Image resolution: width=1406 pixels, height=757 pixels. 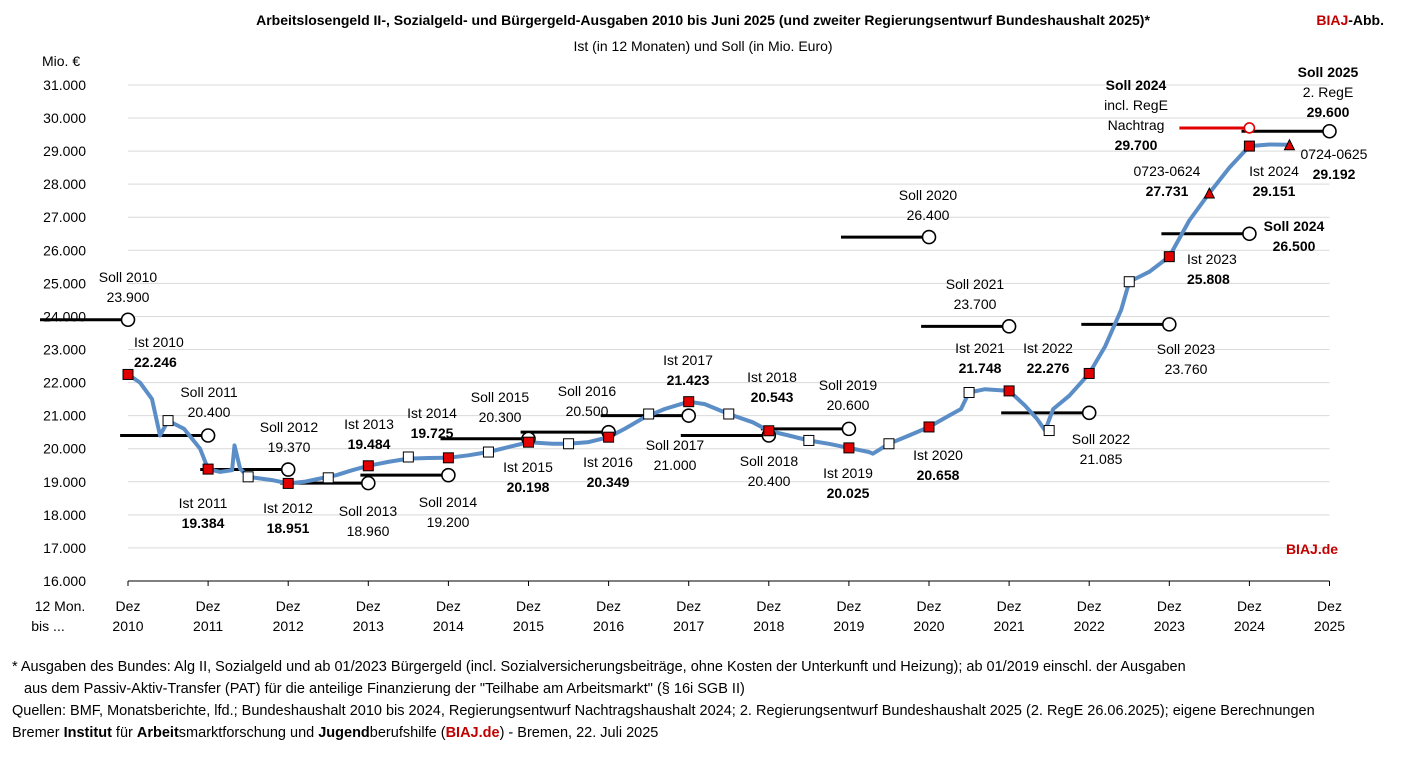 What do you see at coordinates (248, 733) in the screenshot?
I see `inst-text: smarktforschung und` at bounding box center [248, 733].